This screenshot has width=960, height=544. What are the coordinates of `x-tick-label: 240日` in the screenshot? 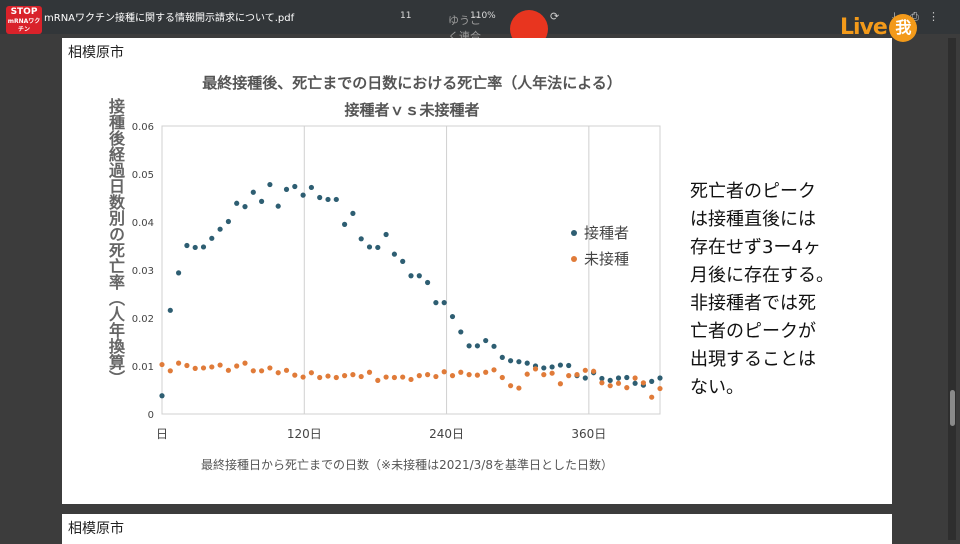 It's located at (446, 434).